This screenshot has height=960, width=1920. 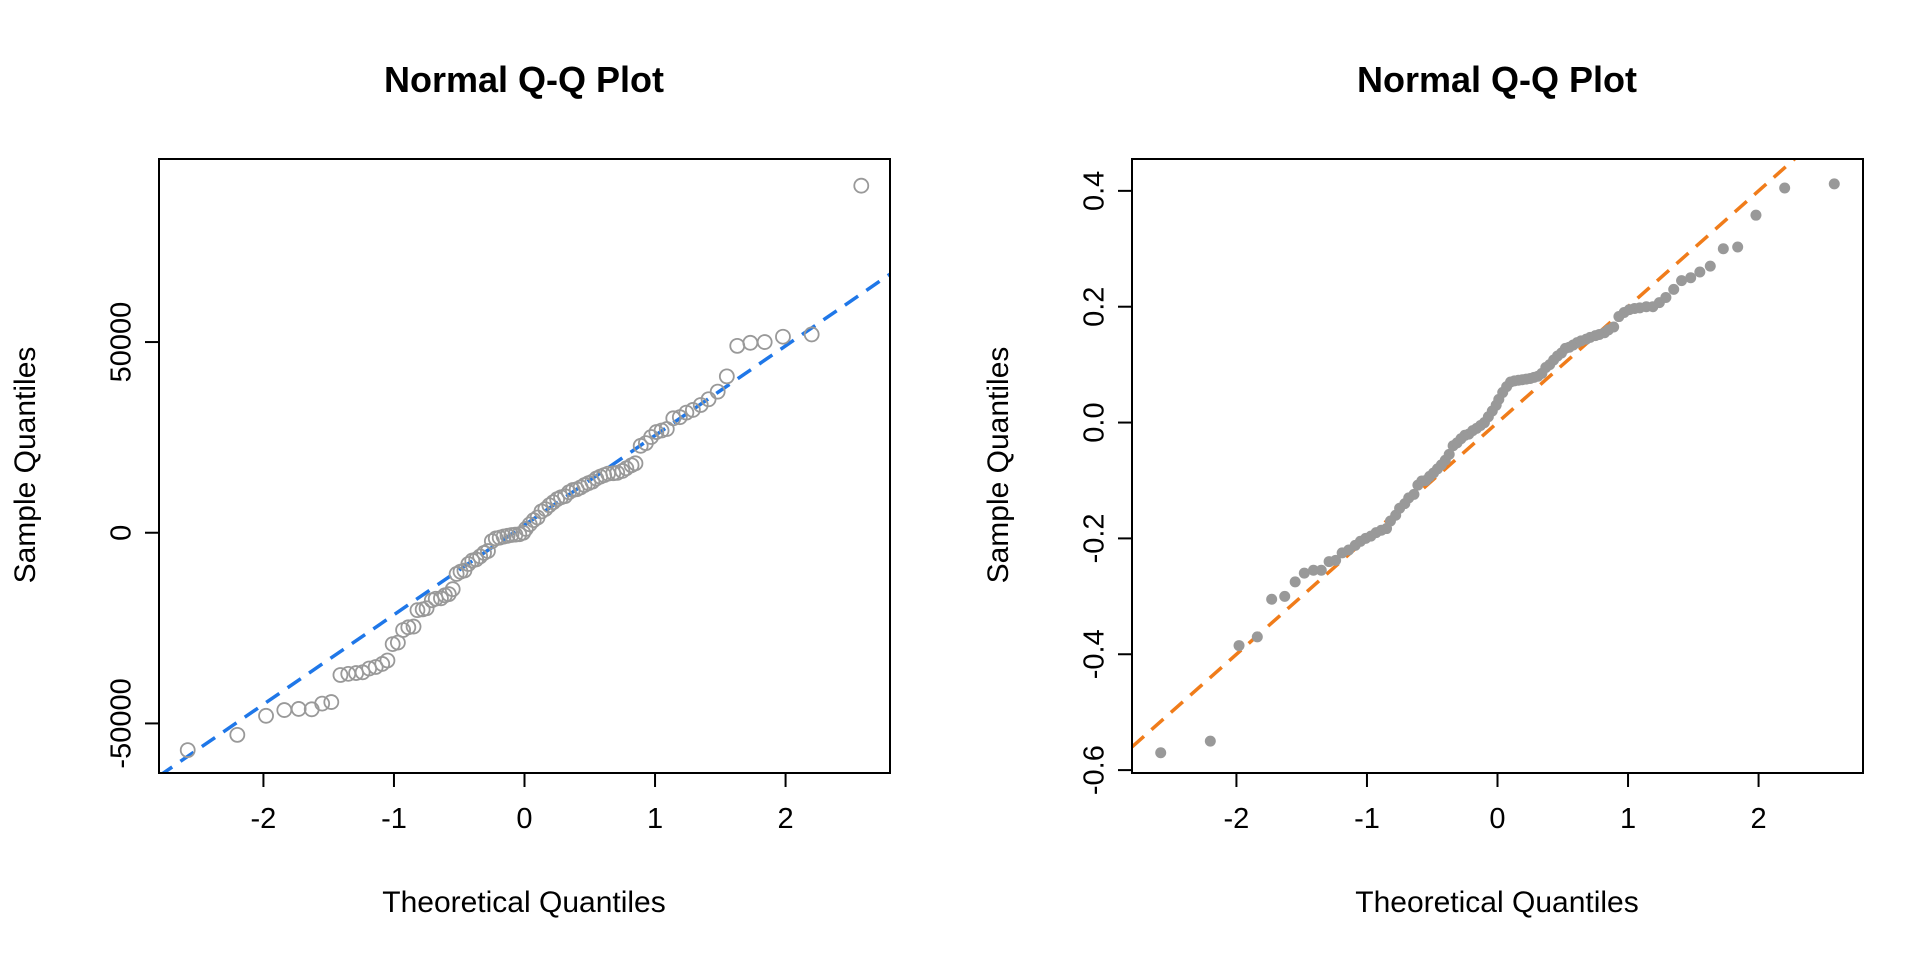 I want to click on y-tick-label: 50000, so click(x=122, y=342).